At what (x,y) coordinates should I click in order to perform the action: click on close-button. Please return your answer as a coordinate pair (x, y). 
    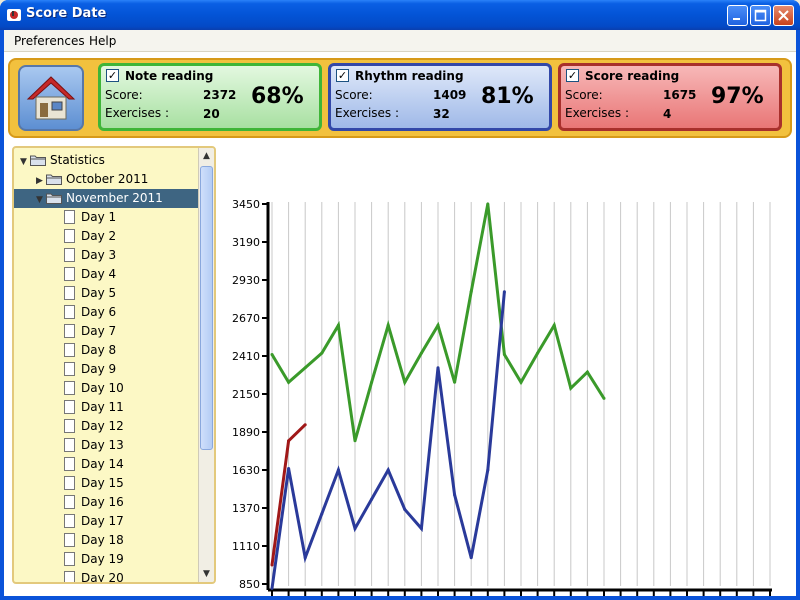
    Looking at the image, I should click on (783, 15).